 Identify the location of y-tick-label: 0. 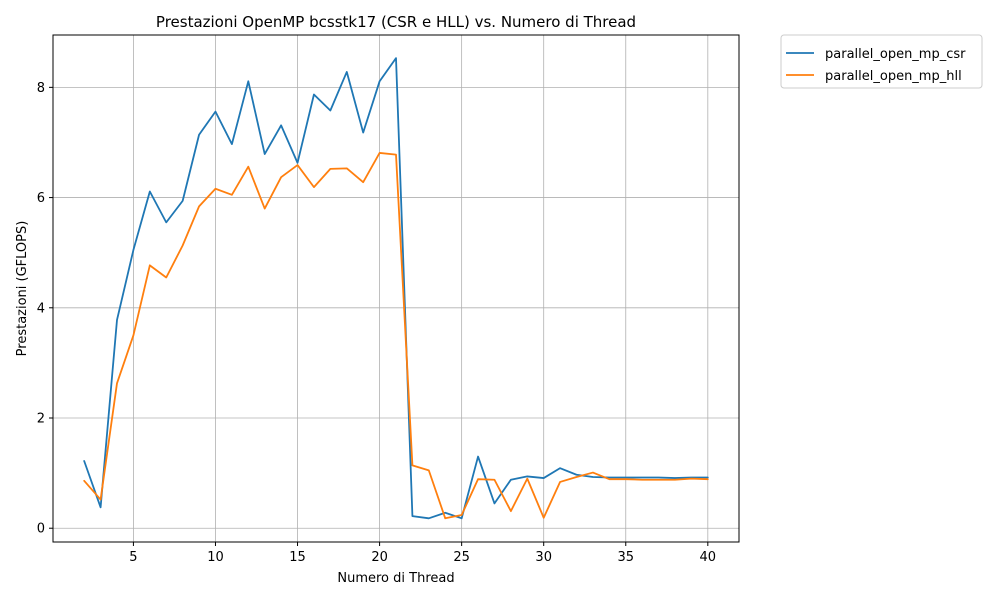
(41, 529).